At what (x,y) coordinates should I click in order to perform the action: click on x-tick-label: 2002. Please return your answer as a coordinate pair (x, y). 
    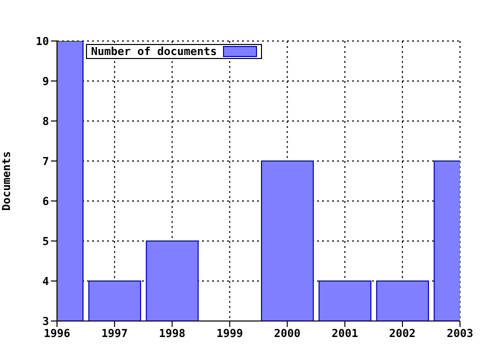
    Looking at the image, I should click on (402, 333).